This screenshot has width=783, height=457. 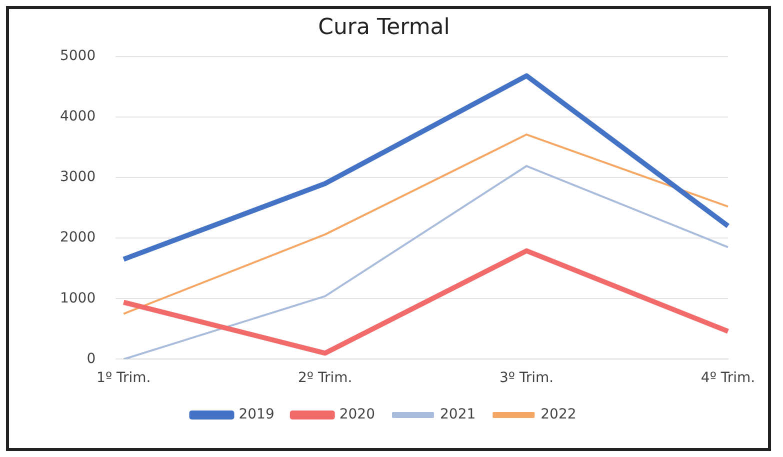 What do you see at coordinates (526, 378) in the screenshot?
I see `x-tick-label: 3º Trim.` at bounding box center [526, 378].